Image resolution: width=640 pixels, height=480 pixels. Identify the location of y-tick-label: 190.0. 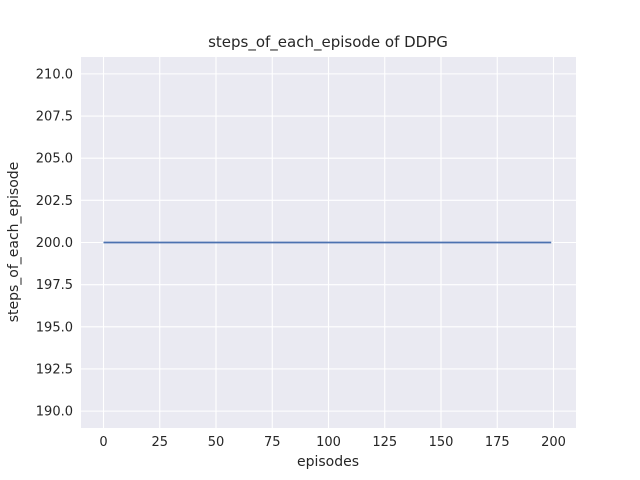
(54, 412).